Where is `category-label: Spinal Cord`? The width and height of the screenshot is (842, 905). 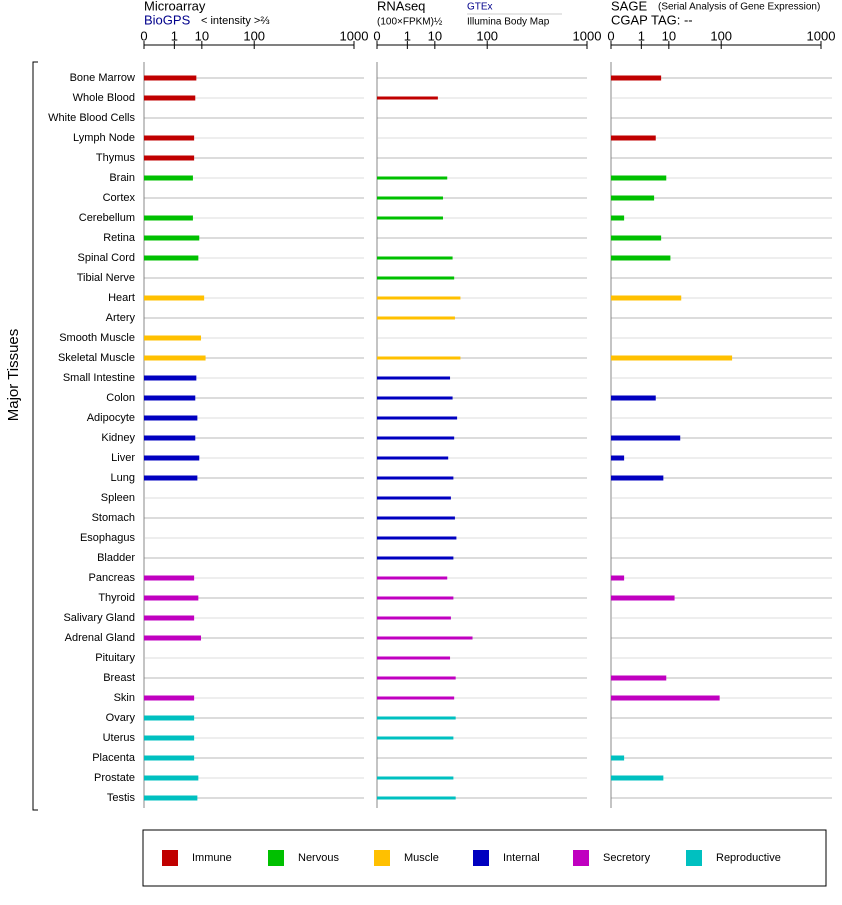
category-label: Spinal Cord is located at coordinates (106, 258).